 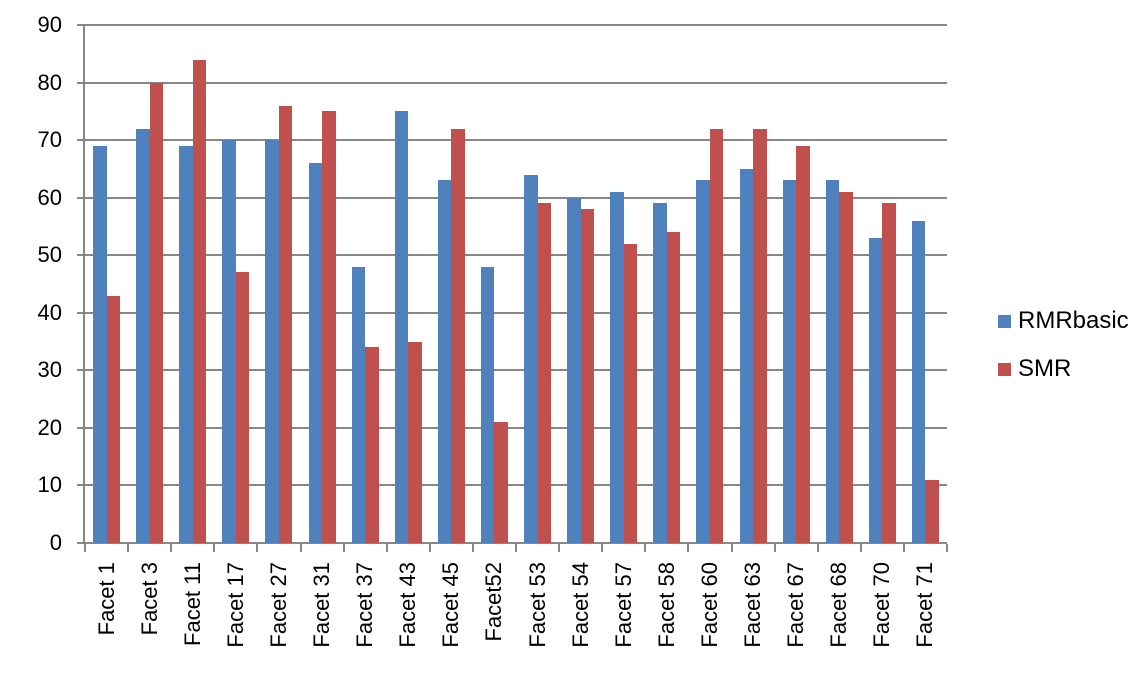 I want to click on legend-item-smr: SMR, so click(x=1063, y=368).